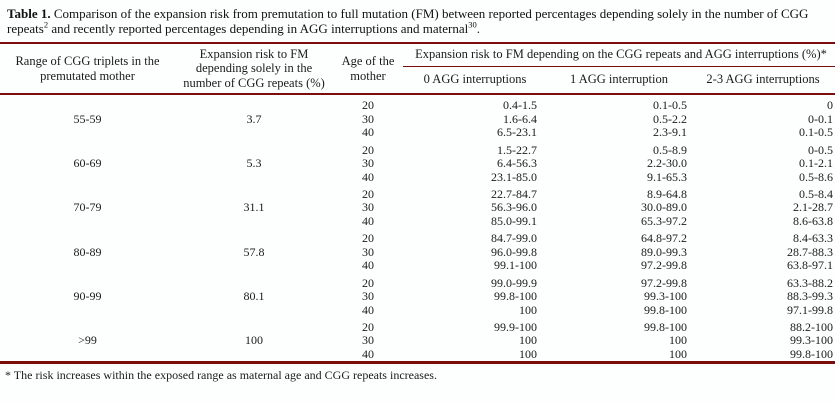  I want to click on range-cell: >99, so click(87, 340).